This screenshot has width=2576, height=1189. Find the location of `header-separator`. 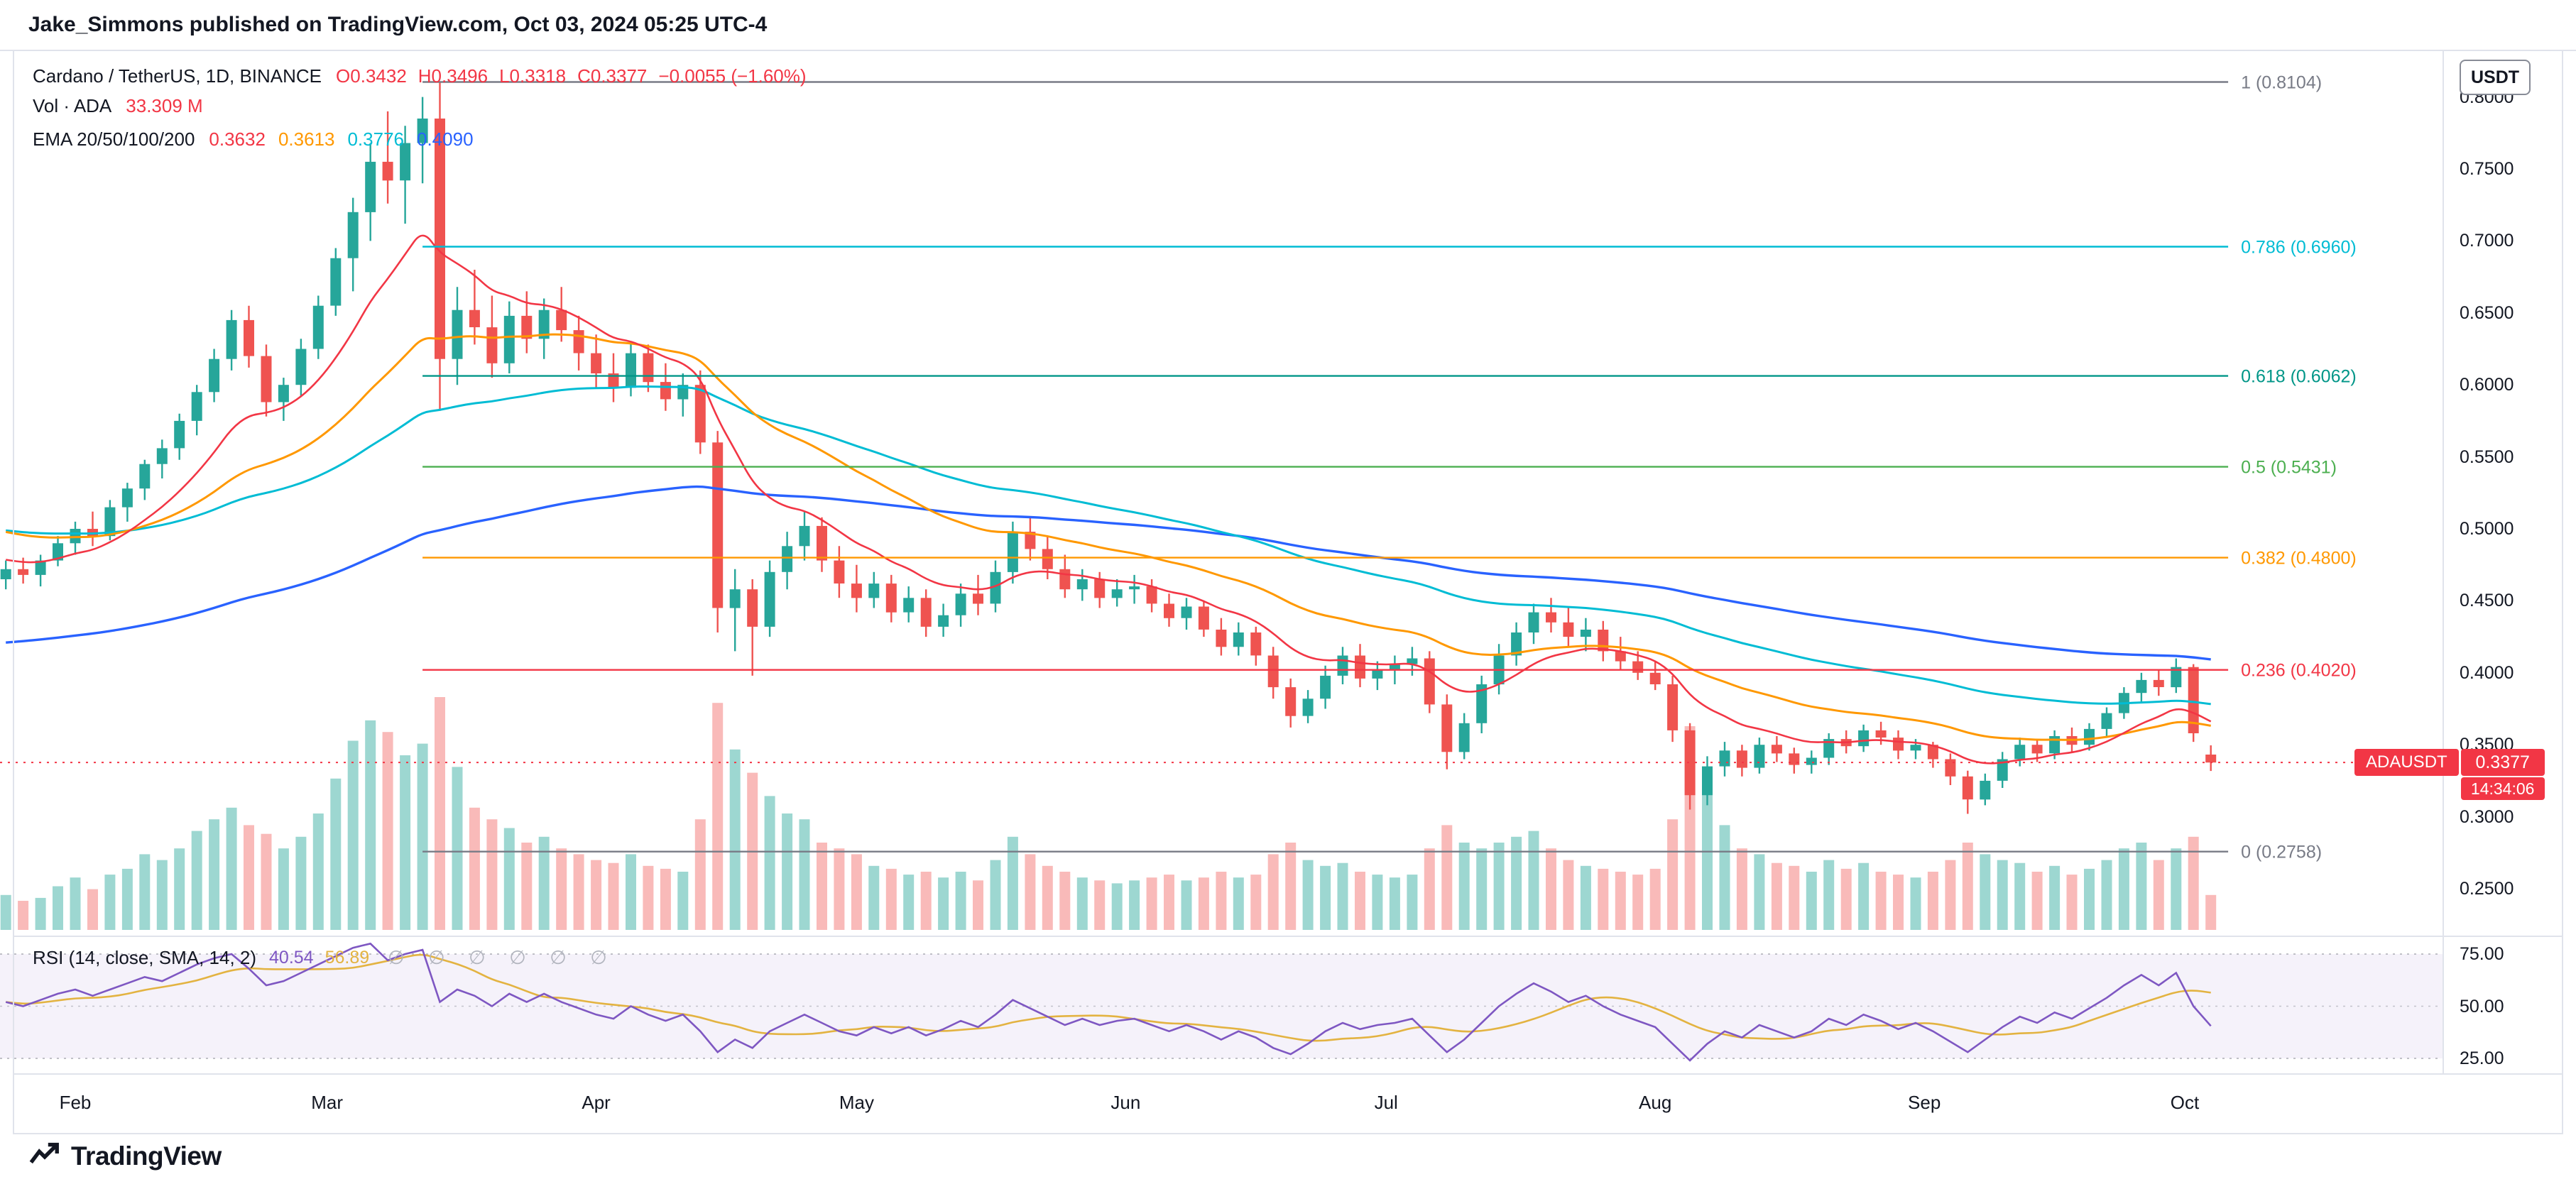

header-separator is located at coordinates (1288, 50).